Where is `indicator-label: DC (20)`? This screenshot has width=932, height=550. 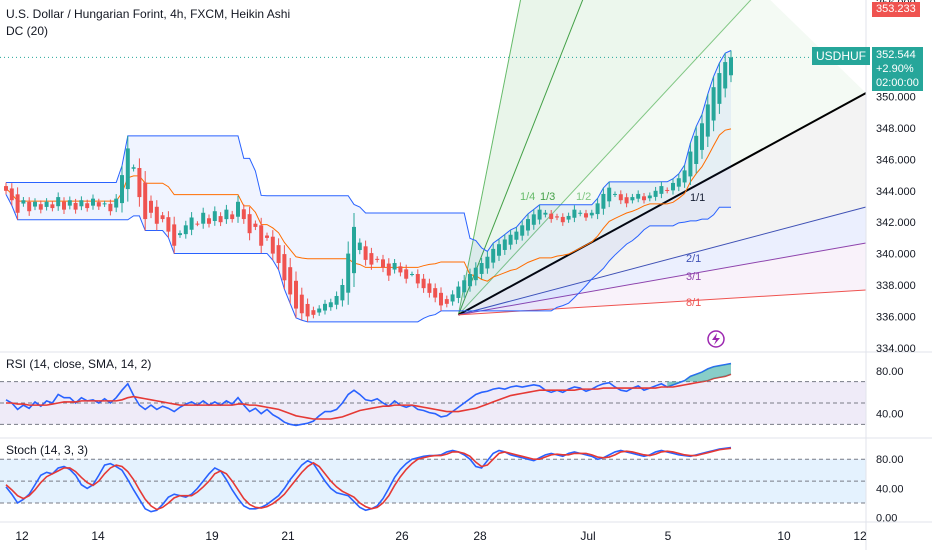
indicator-label: DC (20) is located at coordinates (27, 31).